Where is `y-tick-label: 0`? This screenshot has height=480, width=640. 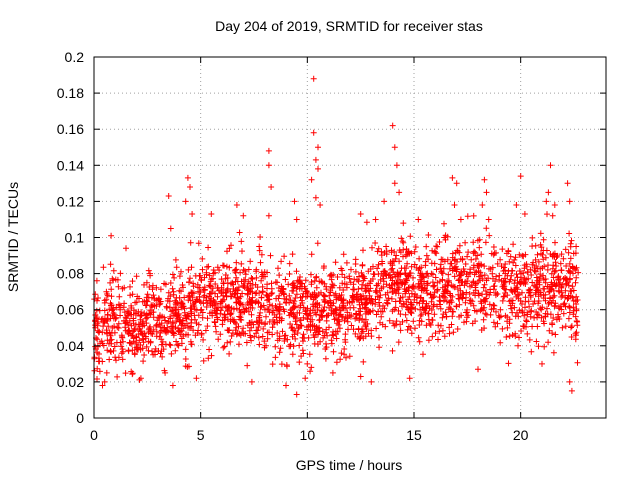 y-tick-label: 0 is located at coordinates (80, 418).